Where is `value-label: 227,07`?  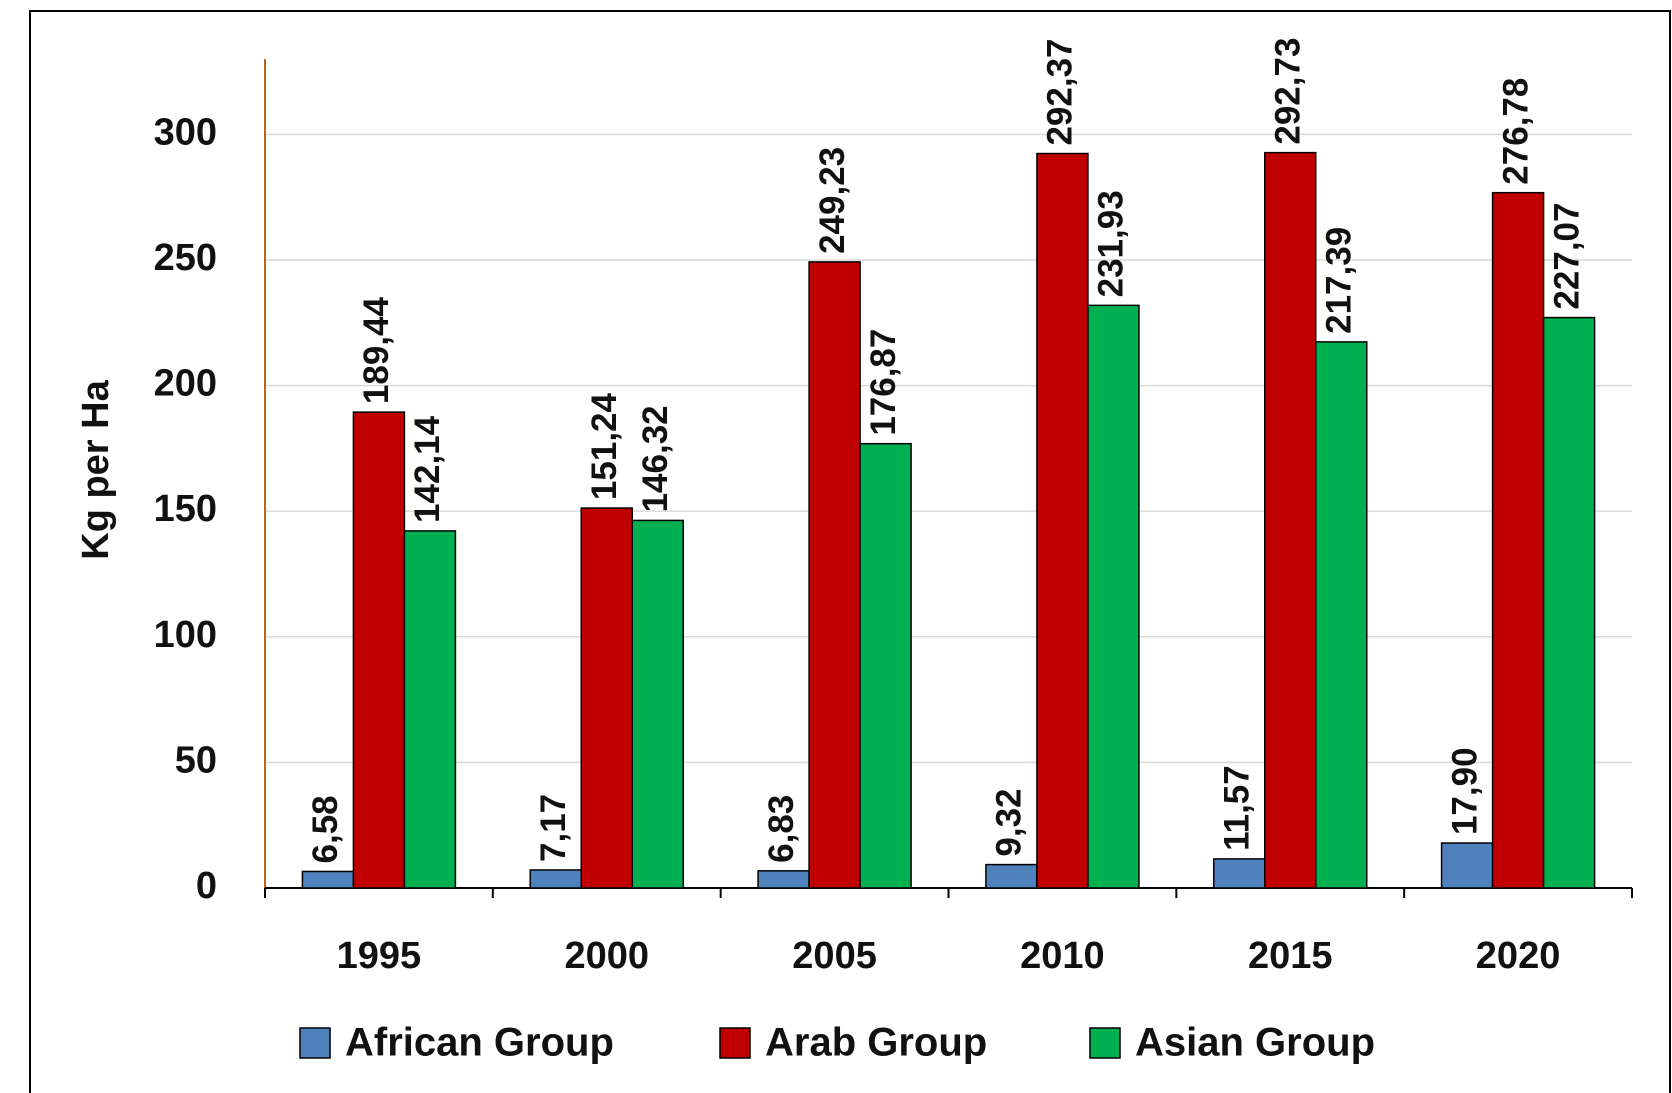 value-label: 227,07 is located at coordinates (1566, 256).